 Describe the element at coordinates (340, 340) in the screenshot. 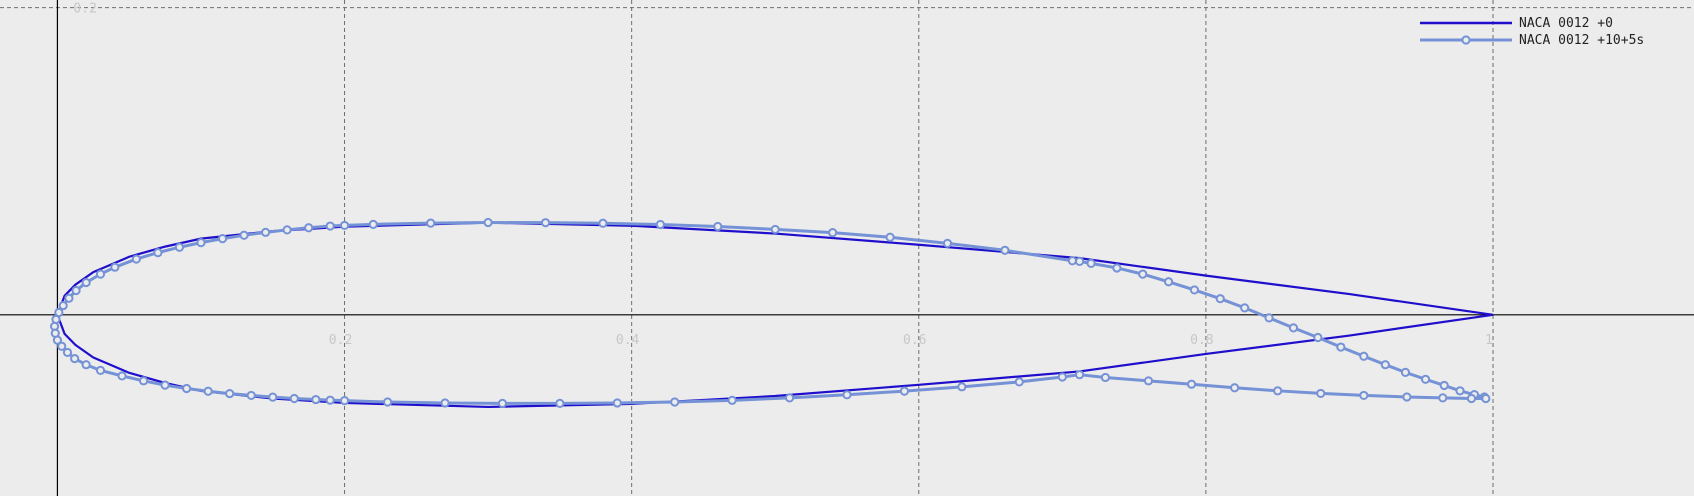

I see `x-tick-label: 0.2` at that location.